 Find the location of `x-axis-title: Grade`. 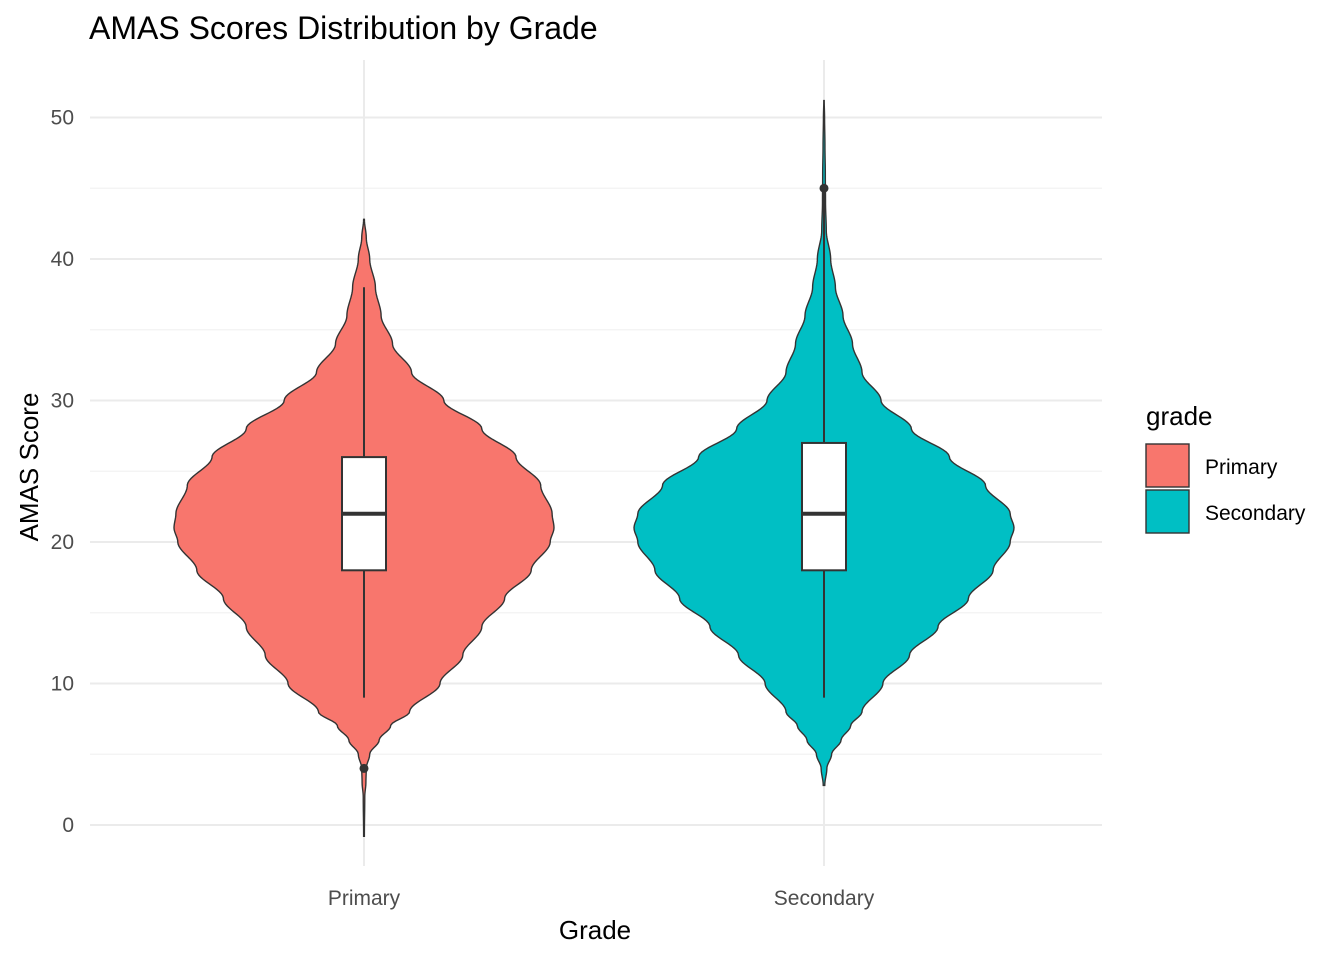

x-axis-title: Grade is located at coordinates (595, 930).